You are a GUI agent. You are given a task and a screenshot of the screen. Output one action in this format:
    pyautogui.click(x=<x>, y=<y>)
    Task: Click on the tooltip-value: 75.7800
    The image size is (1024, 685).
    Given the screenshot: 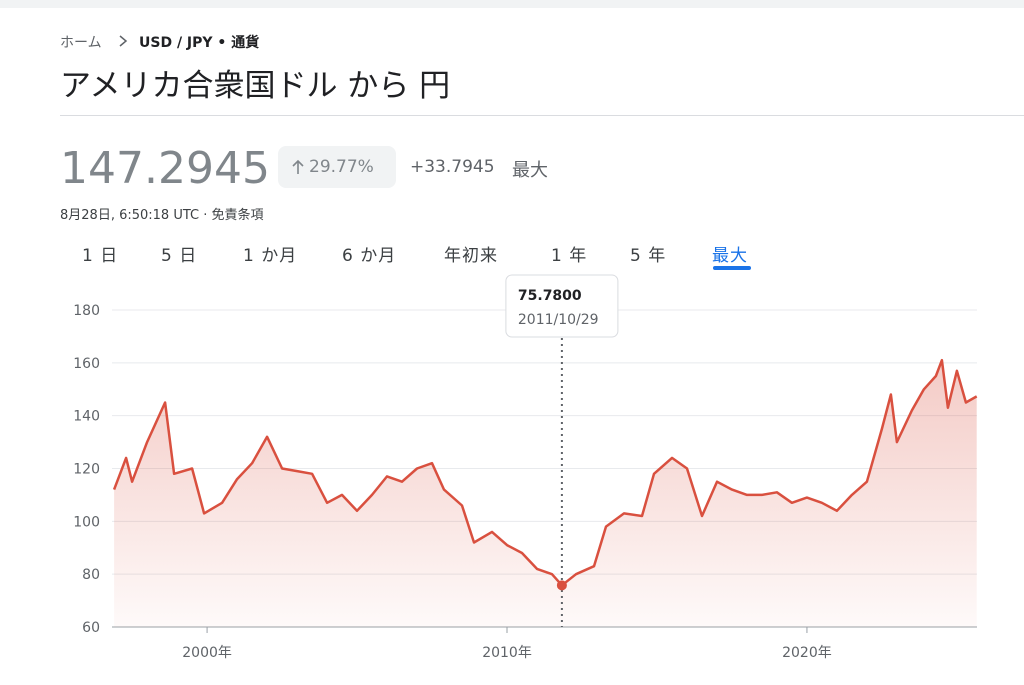 What is the action you would take?
    pyautogui.click(x=550, y=296)
    